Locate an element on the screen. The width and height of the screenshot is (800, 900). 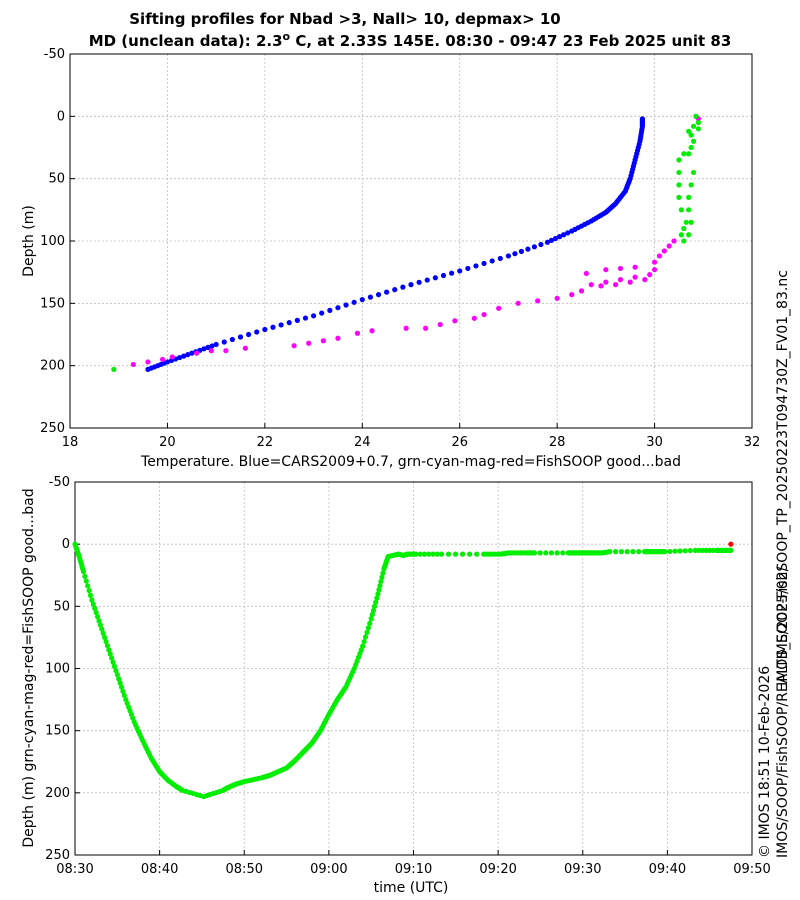
y-tick-label: 0 is located at coordinates (61, 116).